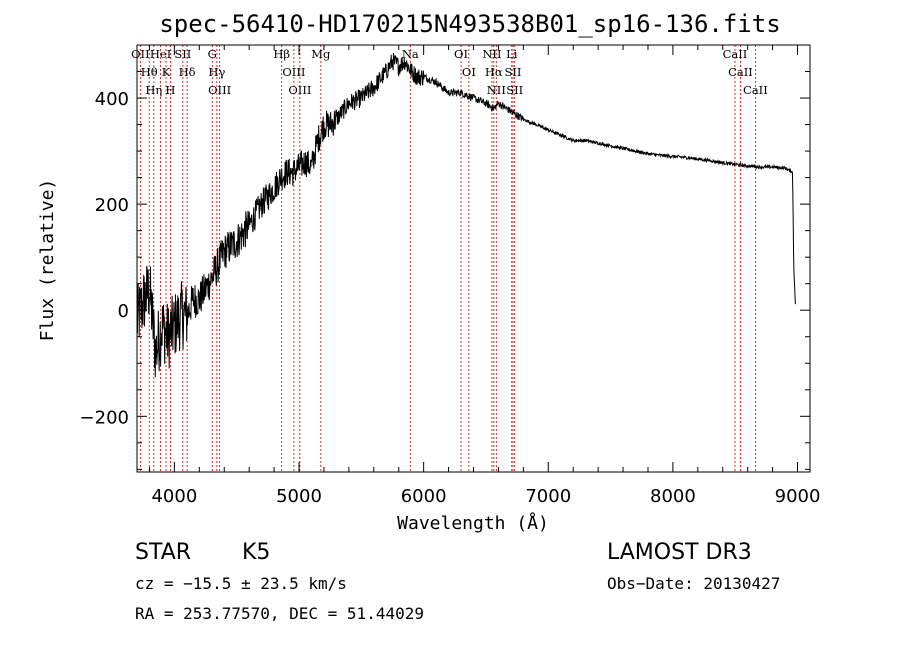 Image resolution: width=900 pixels, height=649 pixels. I want to click on object-class: STAR, so click(163, 552).